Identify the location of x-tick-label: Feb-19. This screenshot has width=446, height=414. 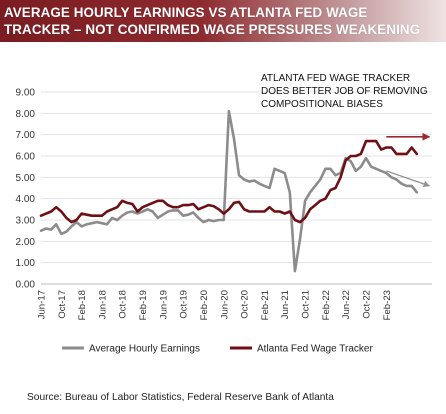
(143, 305).